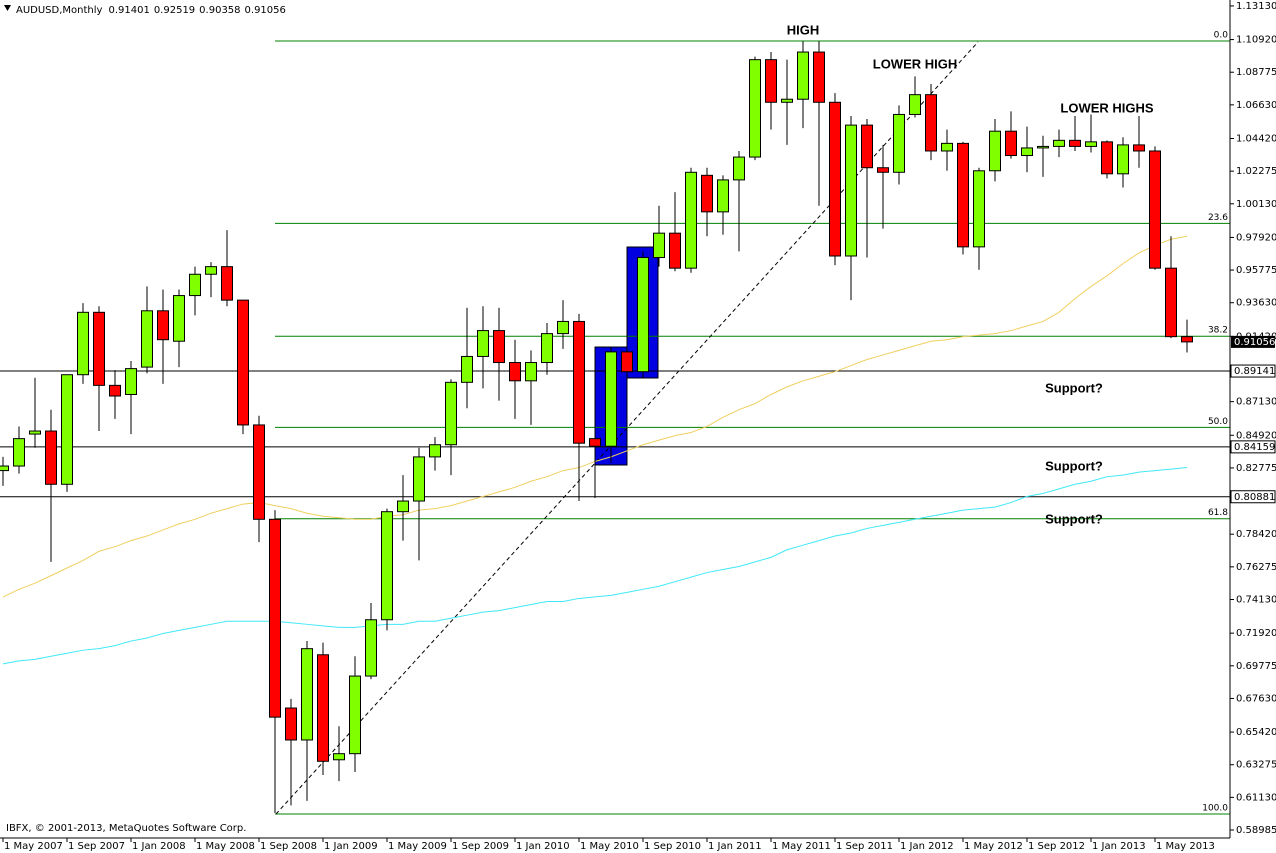 The height and width of the screenshot is (853, 1276). Describe the element at coordinates (1218, 218) in the screenshot. I see `fib-label: 23.6` at that location.